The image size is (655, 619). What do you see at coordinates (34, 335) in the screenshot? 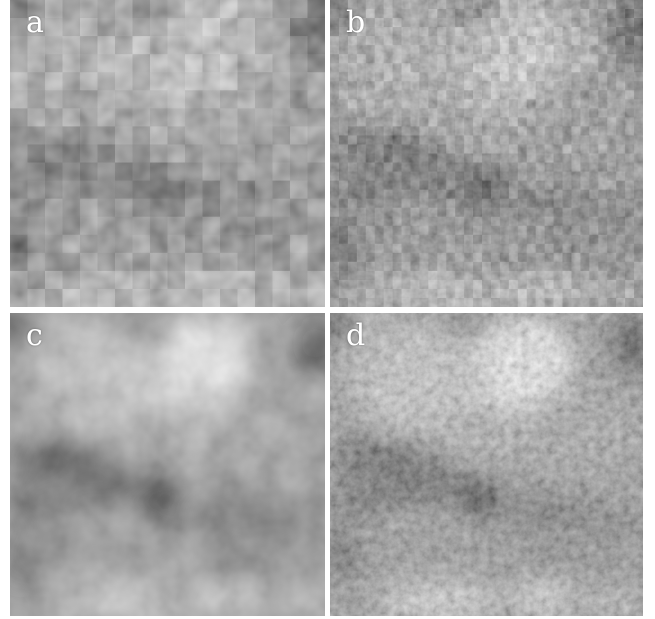
I see `panel-c-label: c` at bounding box center [34, 335].